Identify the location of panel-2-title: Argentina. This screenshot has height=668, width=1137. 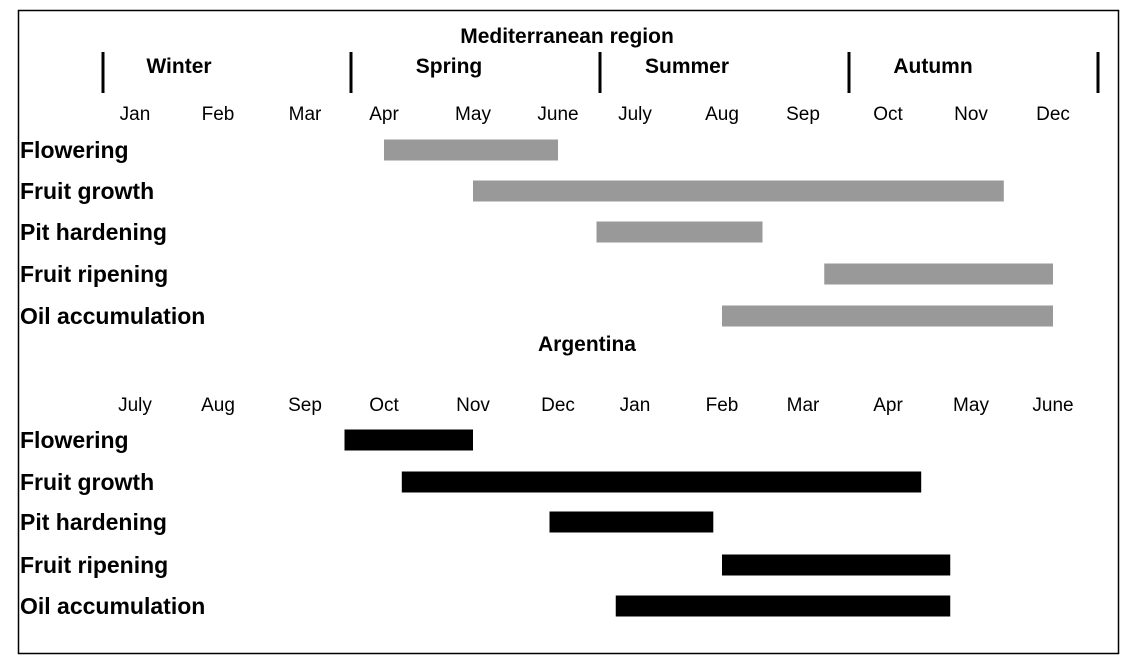
(587, 344).